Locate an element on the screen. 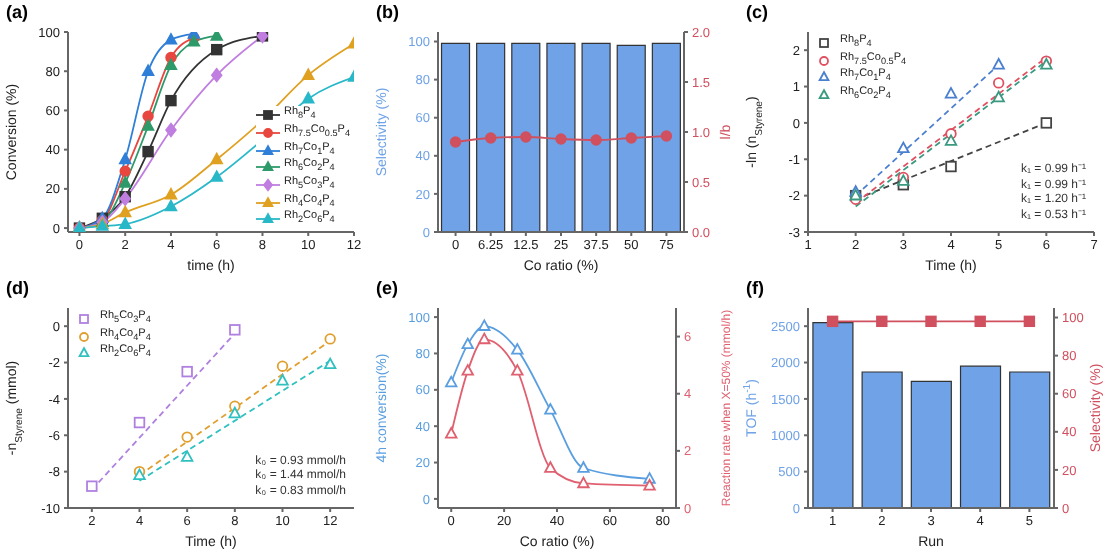 This screenshot has width=1112, height=554. chart-title: (c) is located at coordinates (757, 12).